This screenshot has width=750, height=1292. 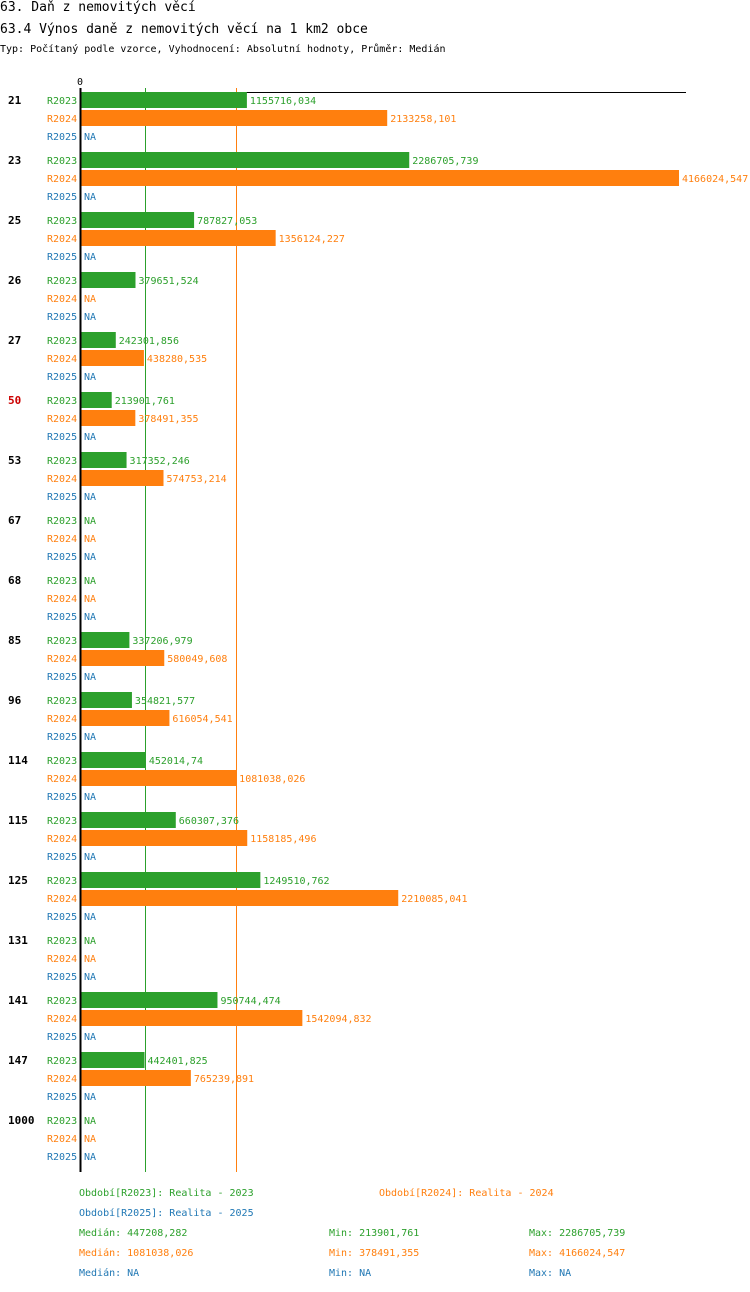 What do you see at coordinates (374, 1233) in the screenshot?
I see `stat-min-2023: Min: 213901,761` at bounding box center [374, 1233].